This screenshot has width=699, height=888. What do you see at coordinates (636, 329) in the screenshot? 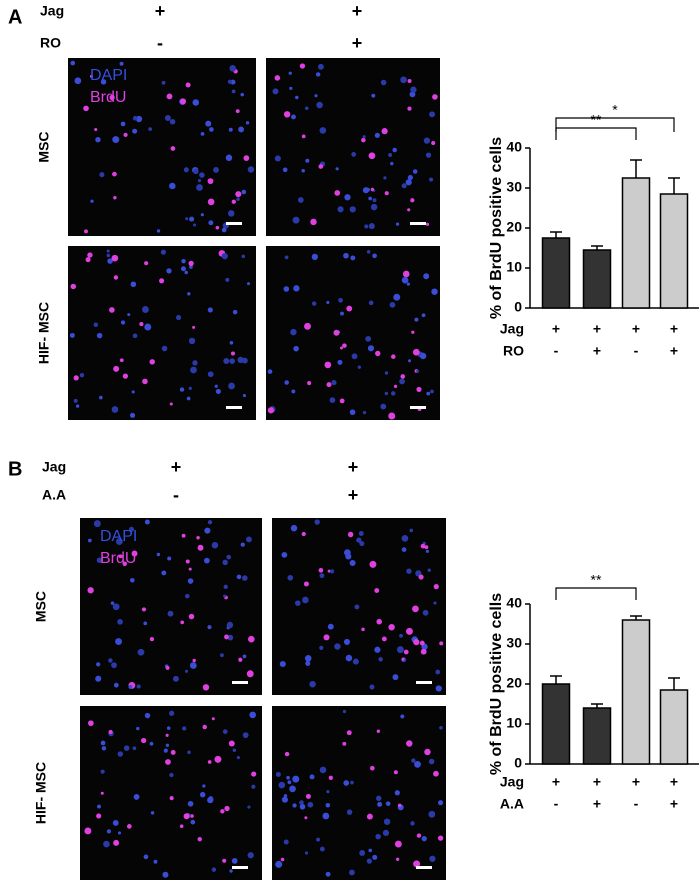
I see `x-row-sign: +` at bounding box center [636, 329].